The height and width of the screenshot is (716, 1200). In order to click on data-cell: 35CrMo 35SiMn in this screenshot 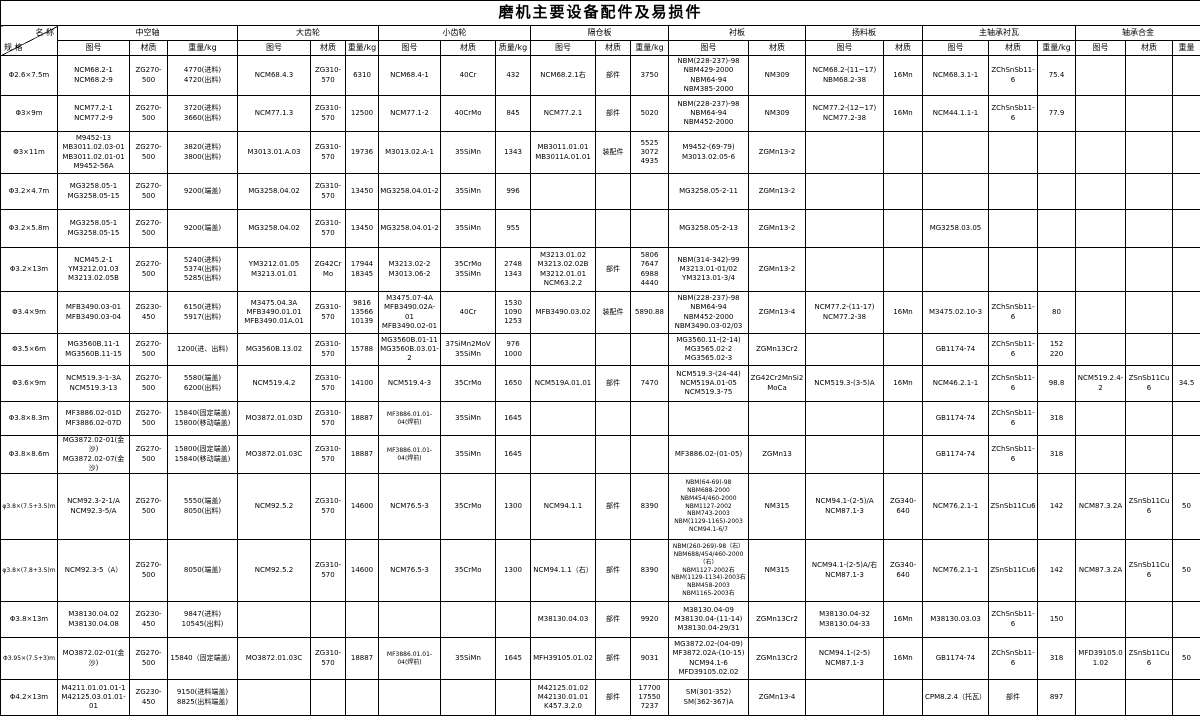, I will do `click(468, 270)`.